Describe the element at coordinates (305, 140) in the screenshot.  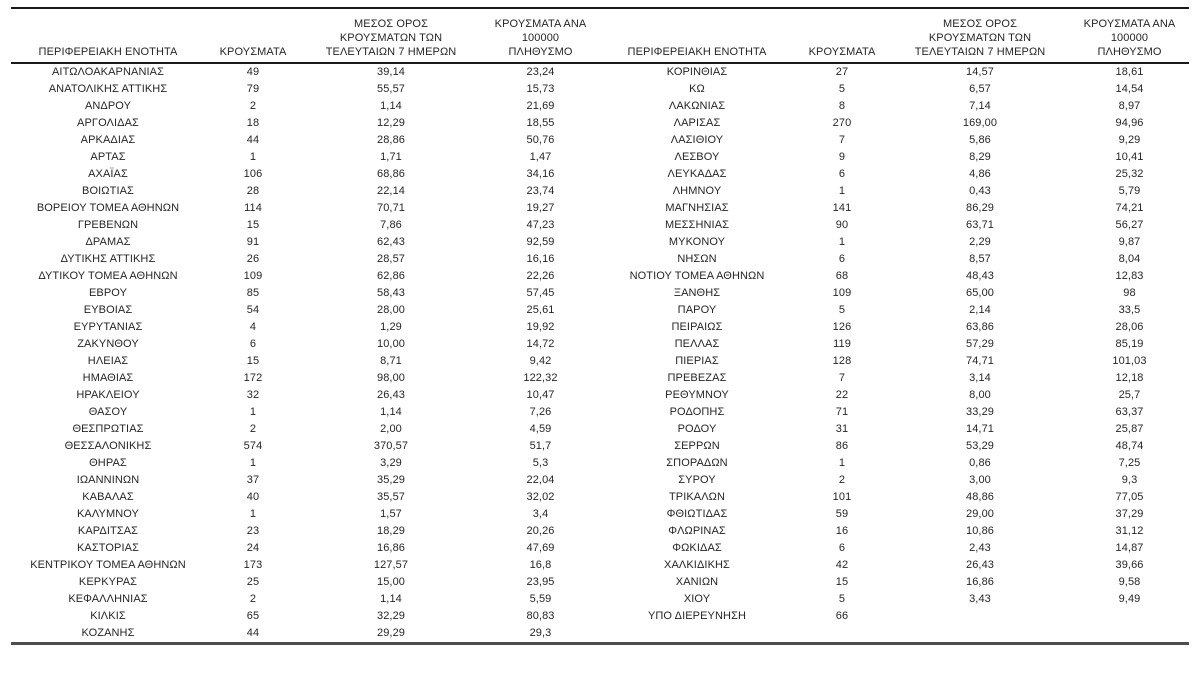
I see `table-row: ΑΡΚΑΔΙΑΣ 44 28,86 50,76` at that location.